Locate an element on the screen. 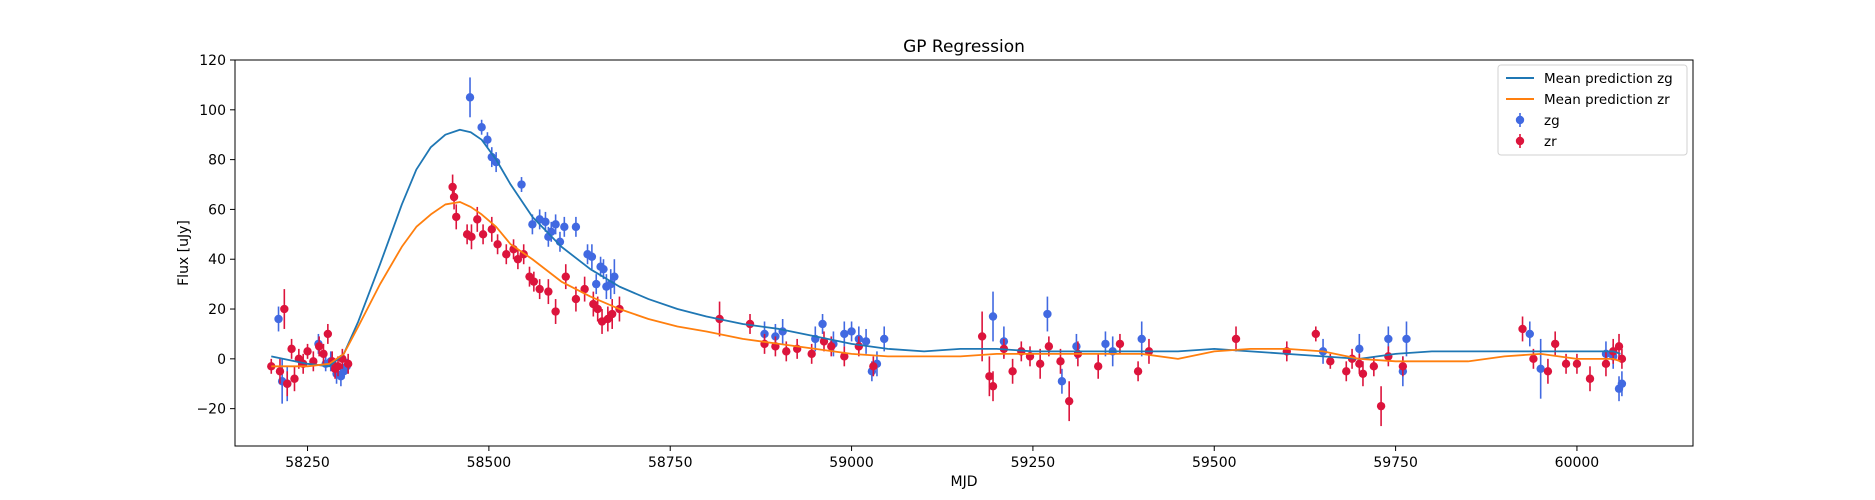  chart-title: GP Regression is located at coordinates (964, 47).